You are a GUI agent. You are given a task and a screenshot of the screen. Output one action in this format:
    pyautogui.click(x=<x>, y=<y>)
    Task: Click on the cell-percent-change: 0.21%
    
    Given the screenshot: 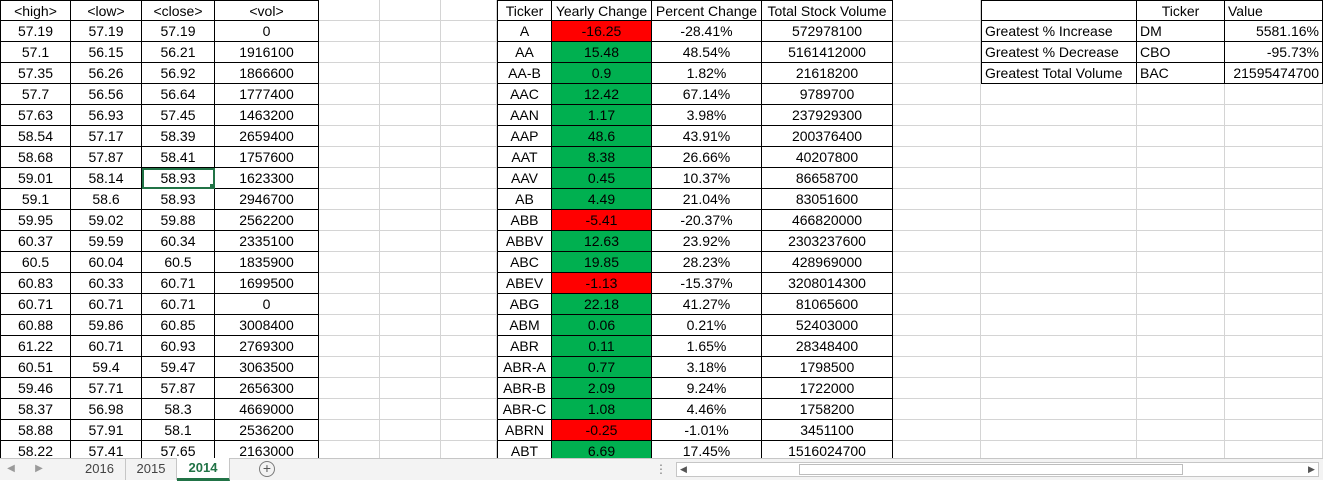 What is the action you would take?
    pyautogui.click(x=707, y=325)
    